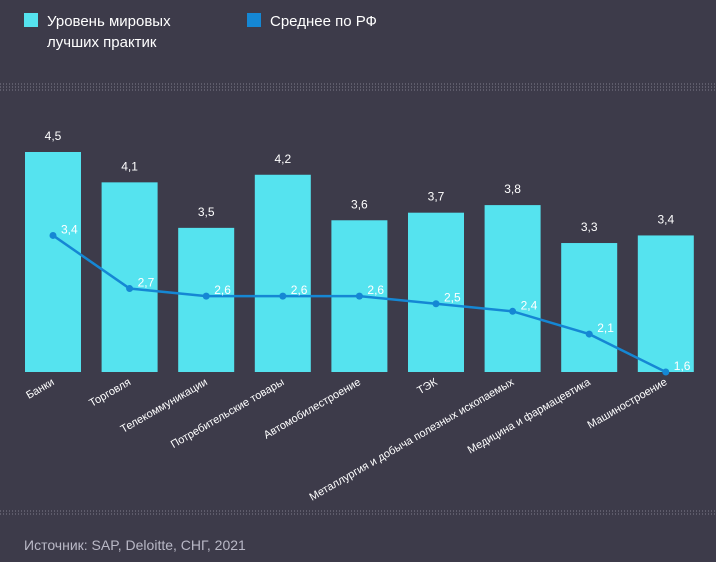  What do you see at coordinates (31, 20) in the screenshot?
I see `legend-swatch-best-practice` at bounding box center [31, 20].